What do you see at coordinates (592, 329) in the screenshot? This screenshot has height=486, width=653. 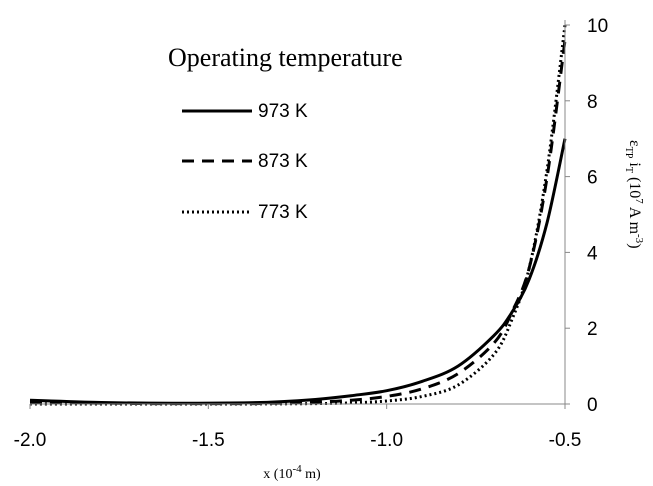 I see `y-tick-label: 2` at bounding box center [592, 329].